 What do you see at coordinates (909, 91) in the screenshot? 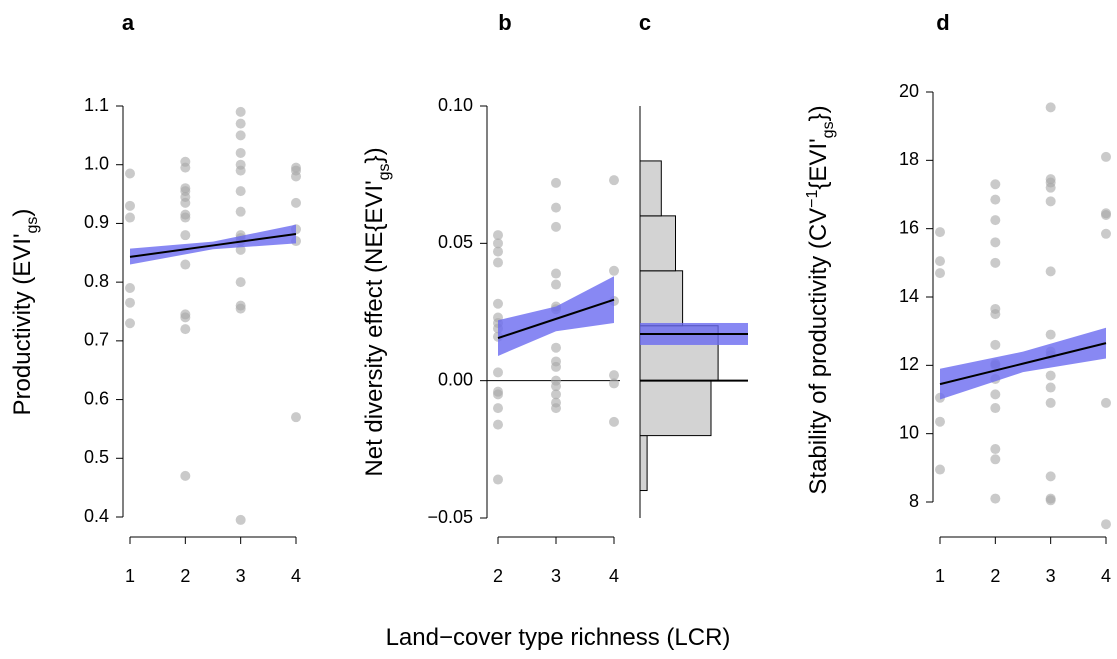
I see `y-tick-label: 20` at bounding box center [909, 91].